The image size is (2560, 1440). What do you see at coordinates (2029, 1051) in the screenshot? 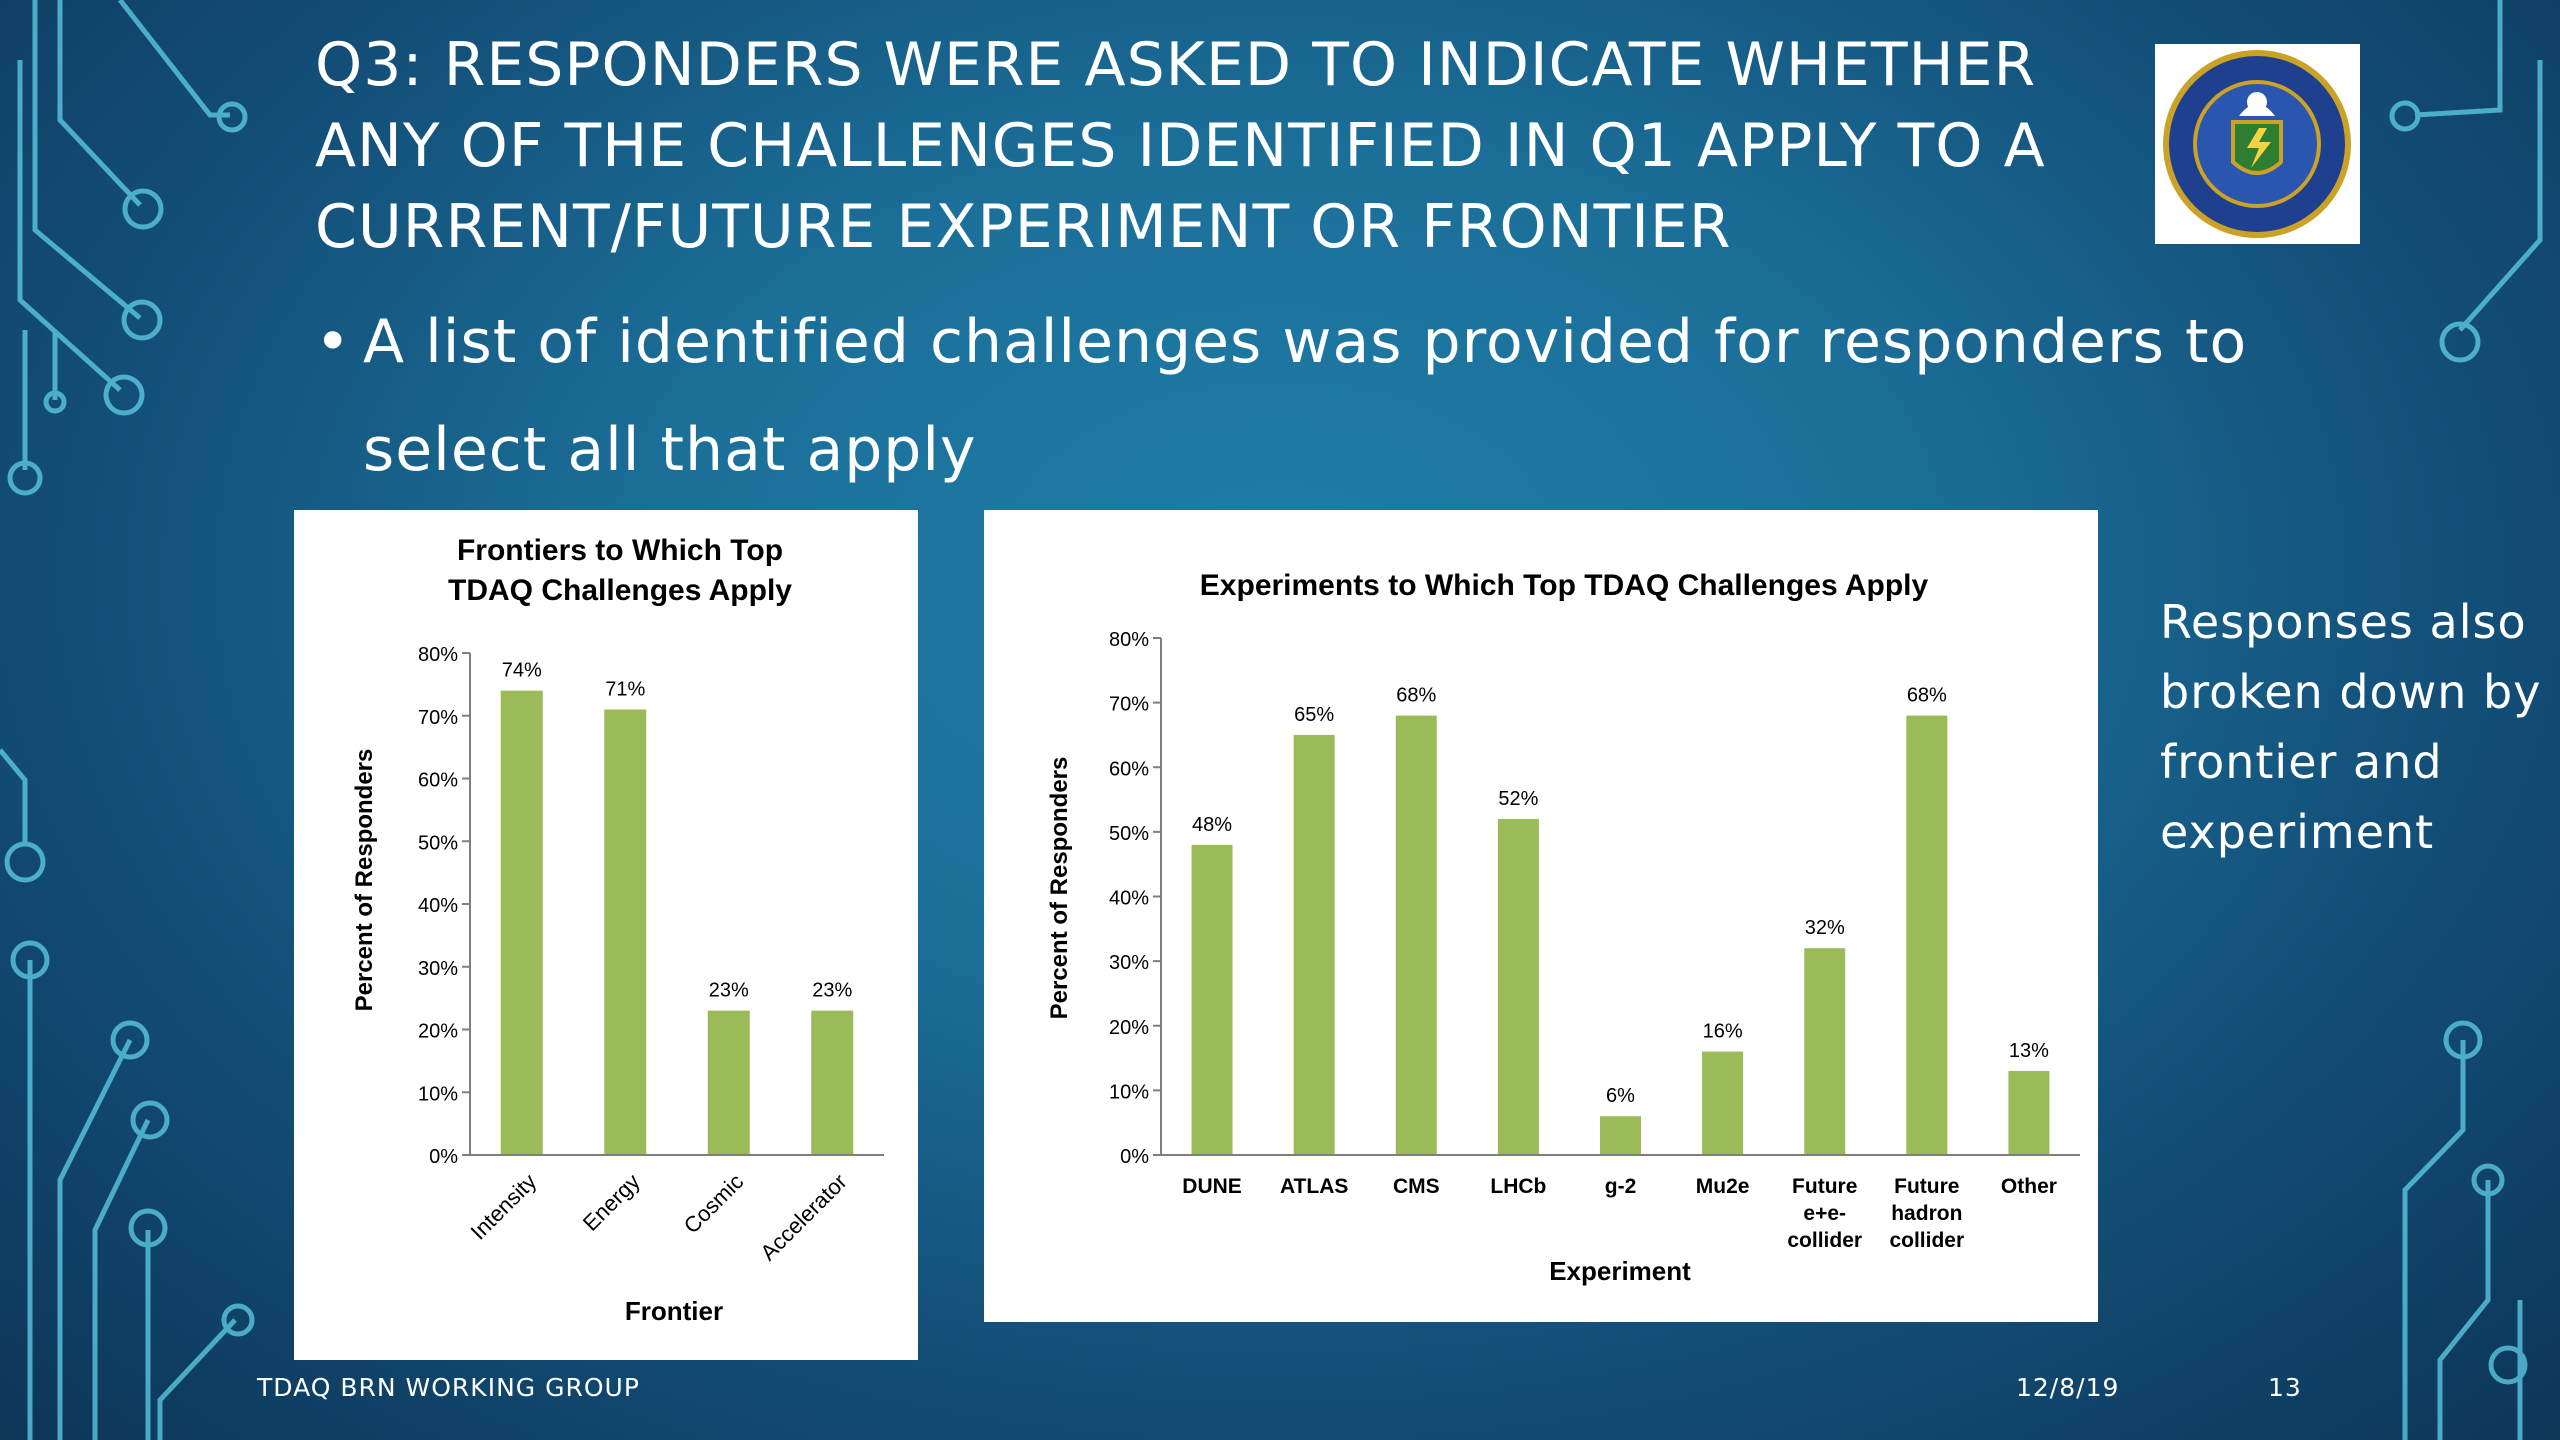
I see `bar-value-label: 13%` at bounding box center [2029, 1051].